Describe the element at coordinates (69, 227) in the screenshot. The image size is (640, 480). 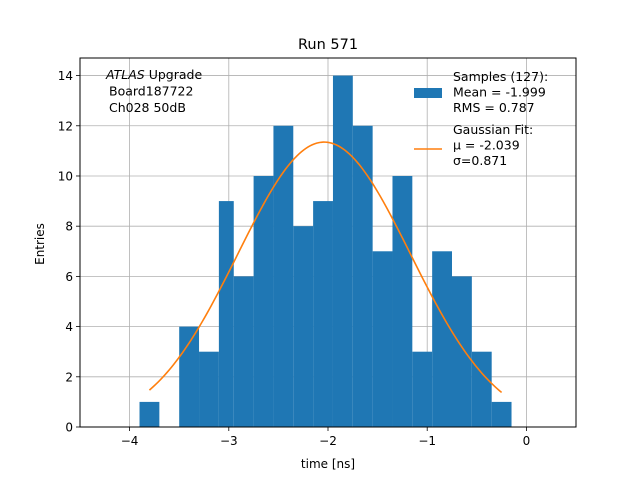
I see `y-tick-label: 8` at that location.